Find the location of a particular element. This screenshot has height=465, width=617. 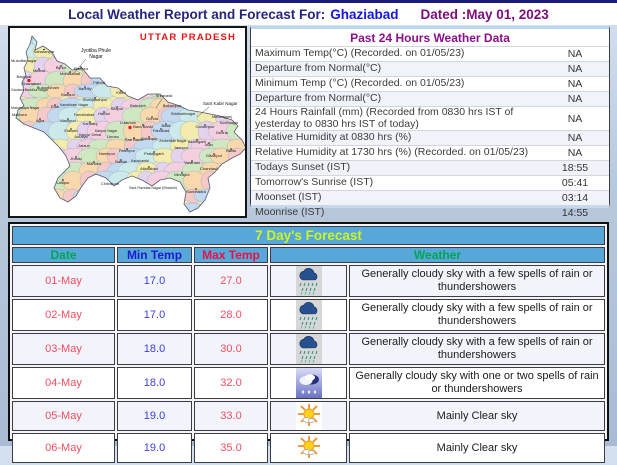

svg-text: Varanasi is located at coordinates (192, 162).